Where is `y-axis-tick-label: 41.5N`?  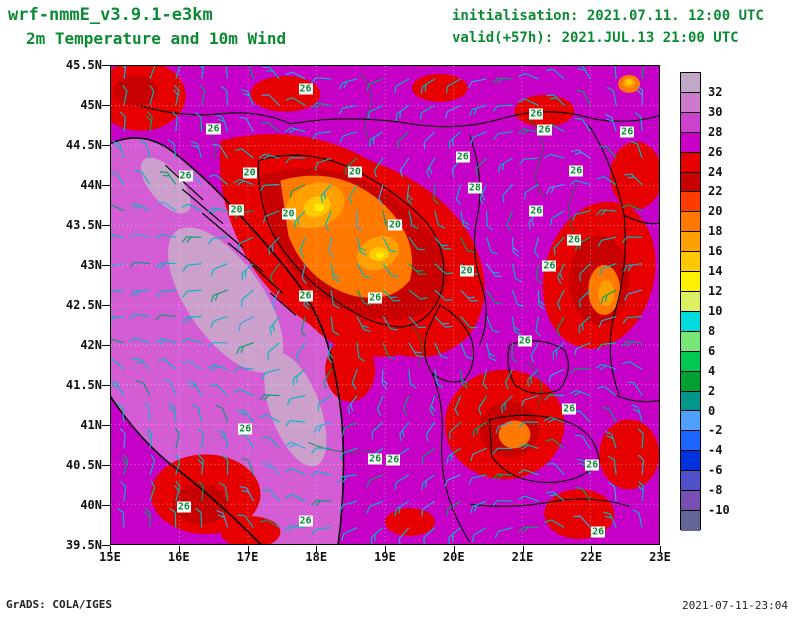
y-axis-tick-label: 41.5N is located at coordinates (83, 385).